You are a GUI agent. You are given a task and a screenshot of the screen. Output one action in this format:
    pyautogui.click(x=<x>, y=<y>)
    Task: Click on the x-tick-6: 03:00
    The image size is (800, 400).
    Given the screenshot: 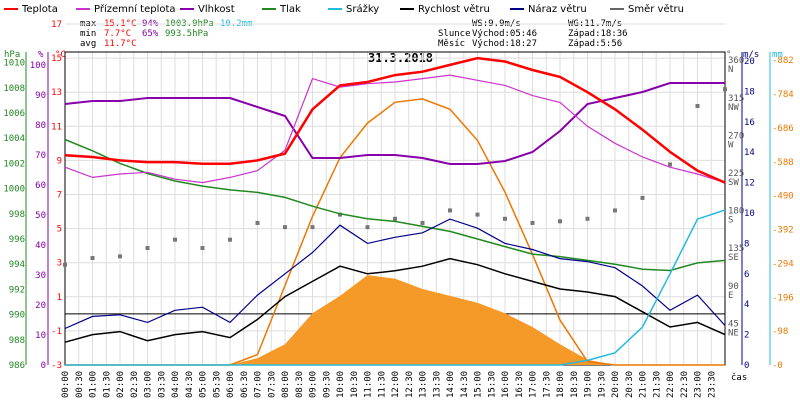 What is the action you would take?
    pyautogui.click(x=149, y=384)
    